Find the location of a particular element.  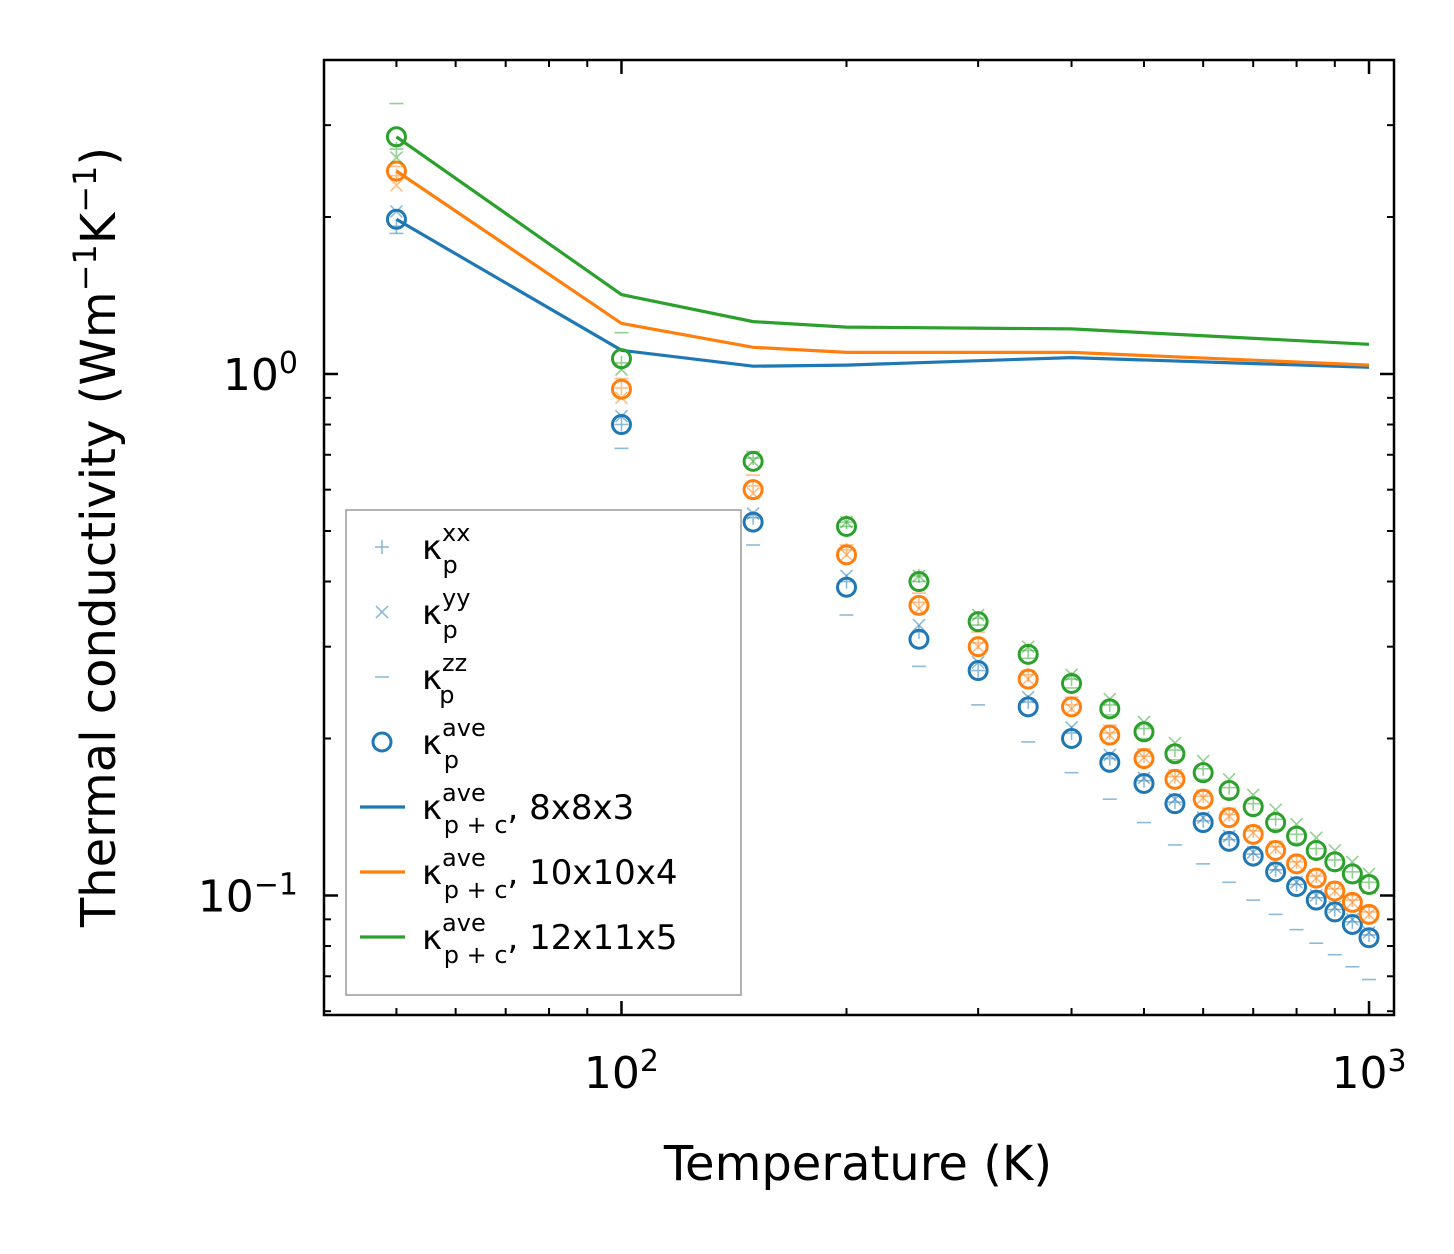

y-label-mid: K is located at coordinates (99, 227).